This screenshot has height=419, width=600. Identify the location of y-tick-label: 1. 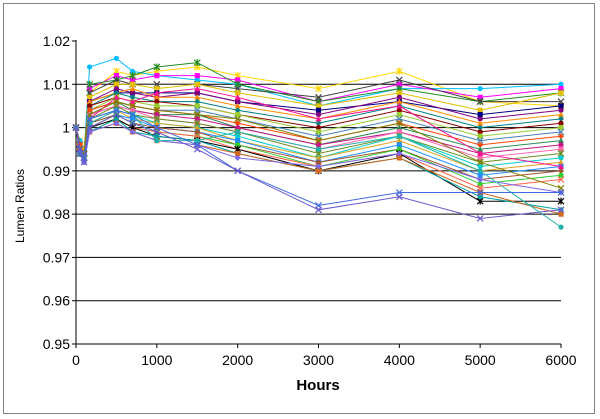
(66, 128).